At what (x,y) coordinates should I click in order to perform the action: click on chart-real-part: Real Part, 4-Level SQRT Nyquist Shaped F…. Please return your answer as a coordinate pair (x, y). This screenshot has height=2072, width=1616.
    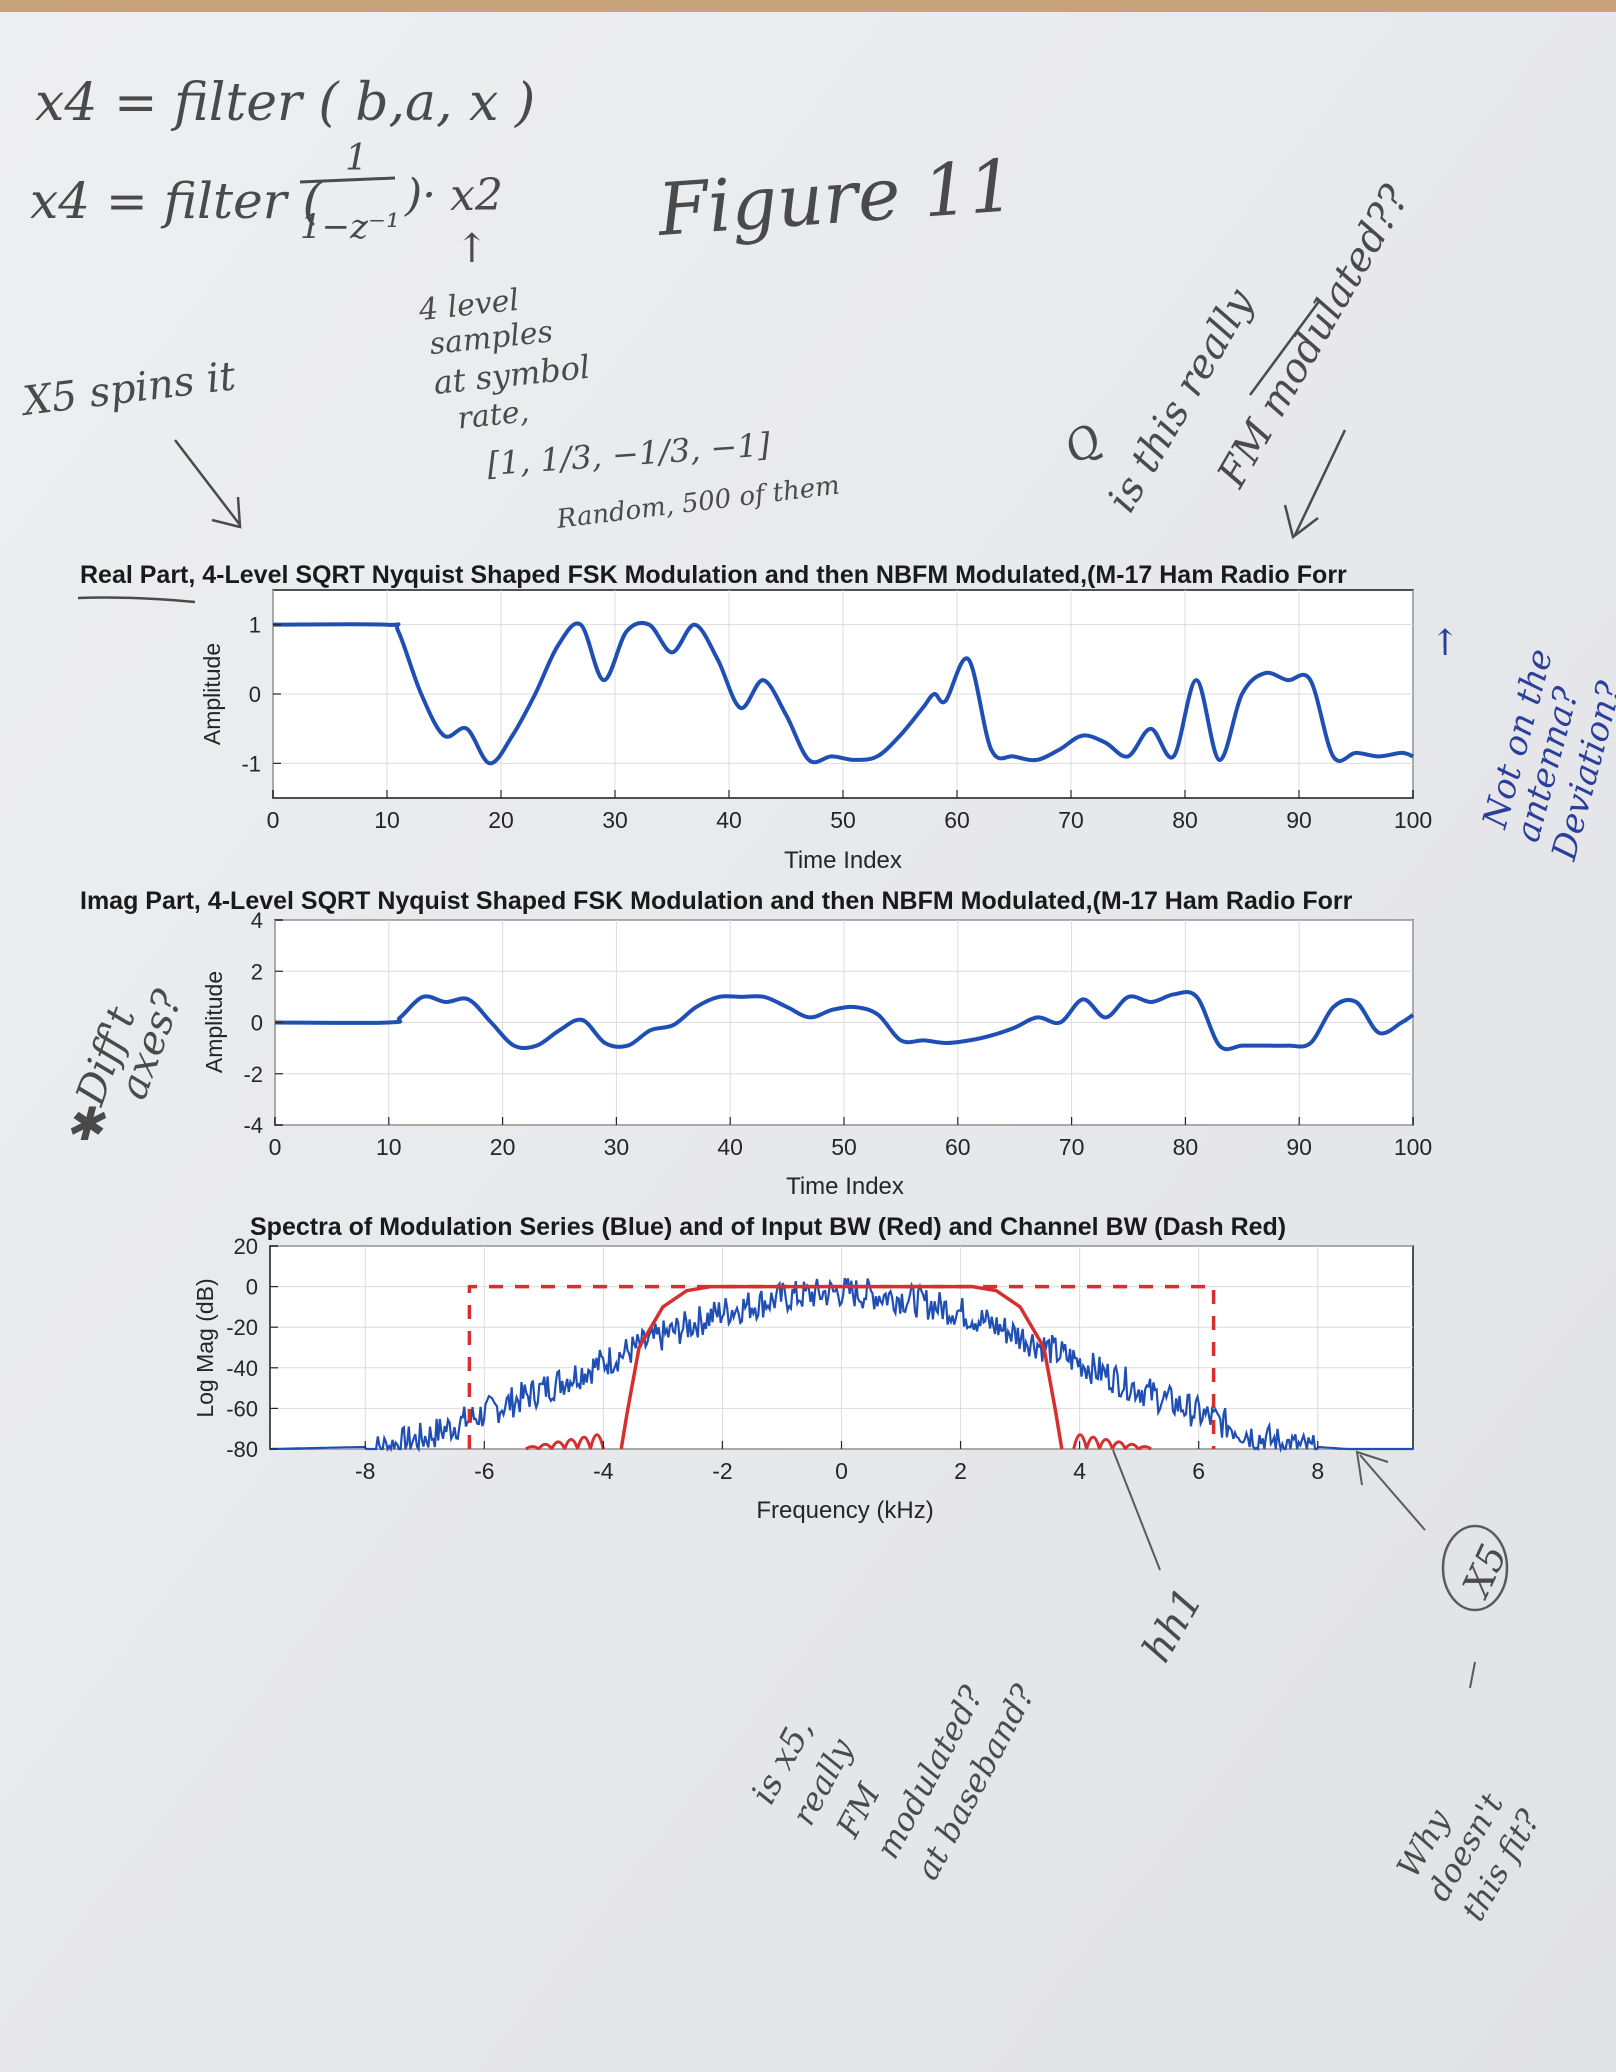
    Looking at the image, I should click on (756, 717).